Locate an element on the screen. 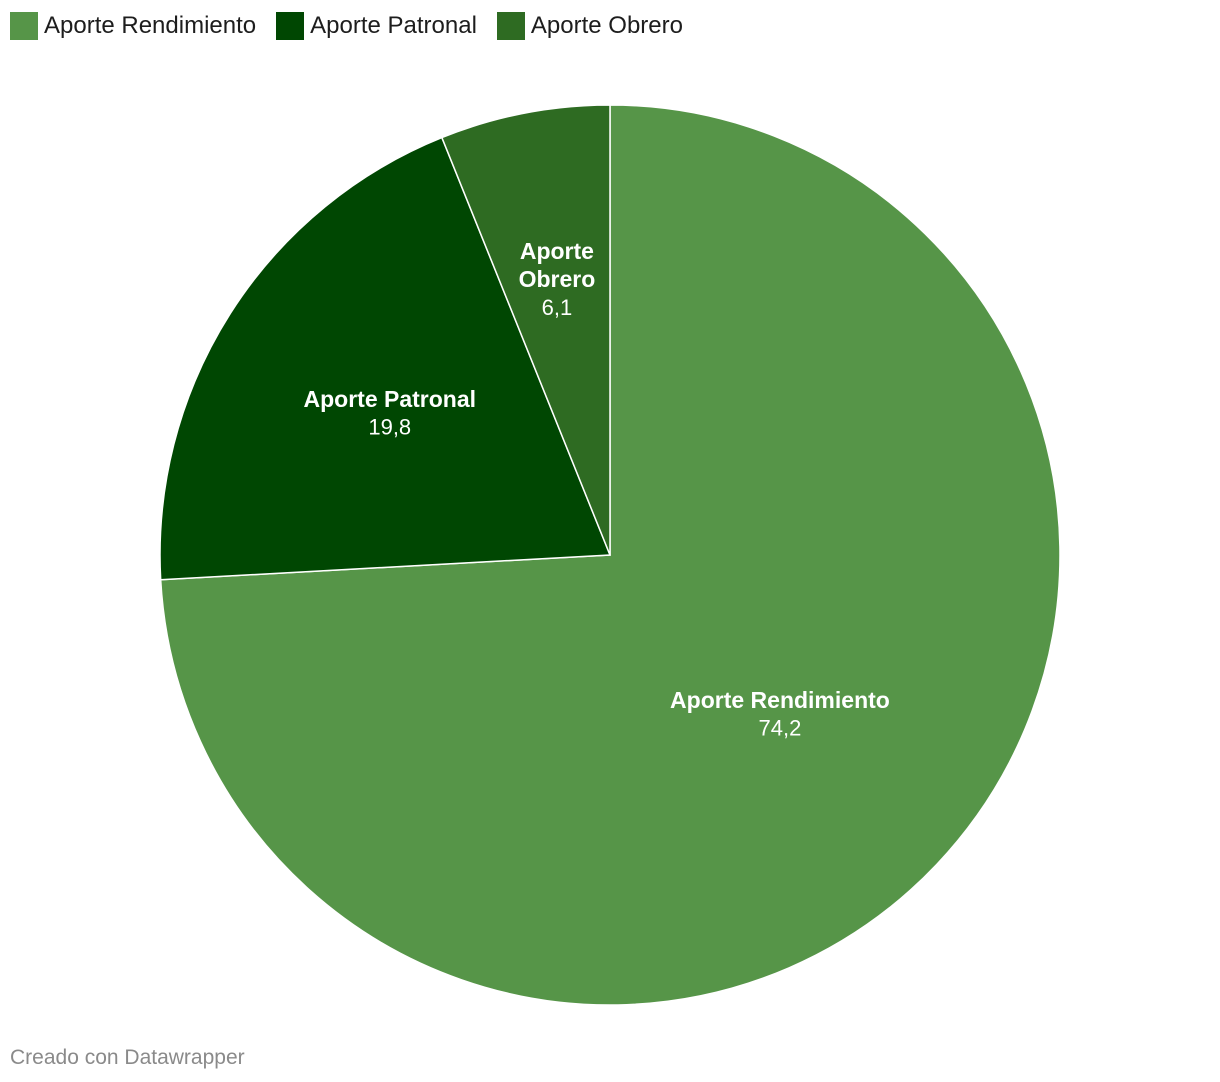  legend-item-aporte-patronal: Aporte Patronal is located at coordinates (376, 26).